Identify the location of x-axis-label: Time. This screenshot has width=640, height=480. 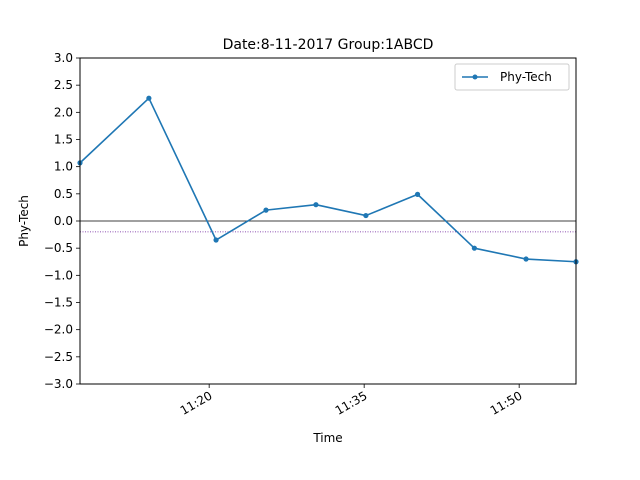
(327, 438).